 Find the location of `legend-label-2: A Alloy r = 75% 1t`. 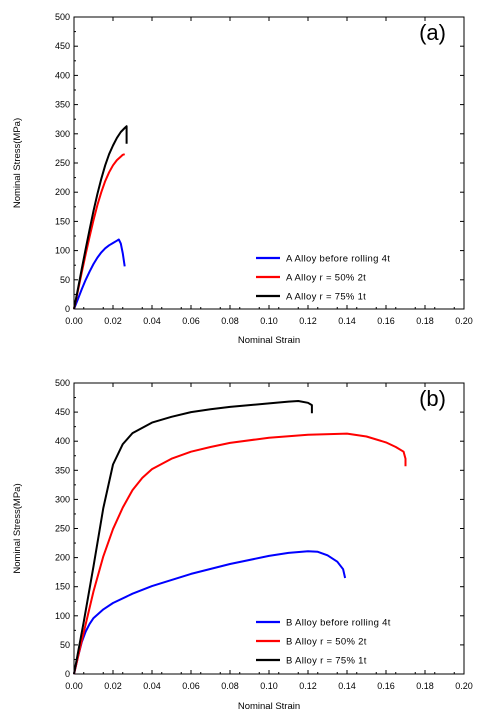

legend-label-2: A Alloy r = 75% 1t is located at coordinates (326, 297).